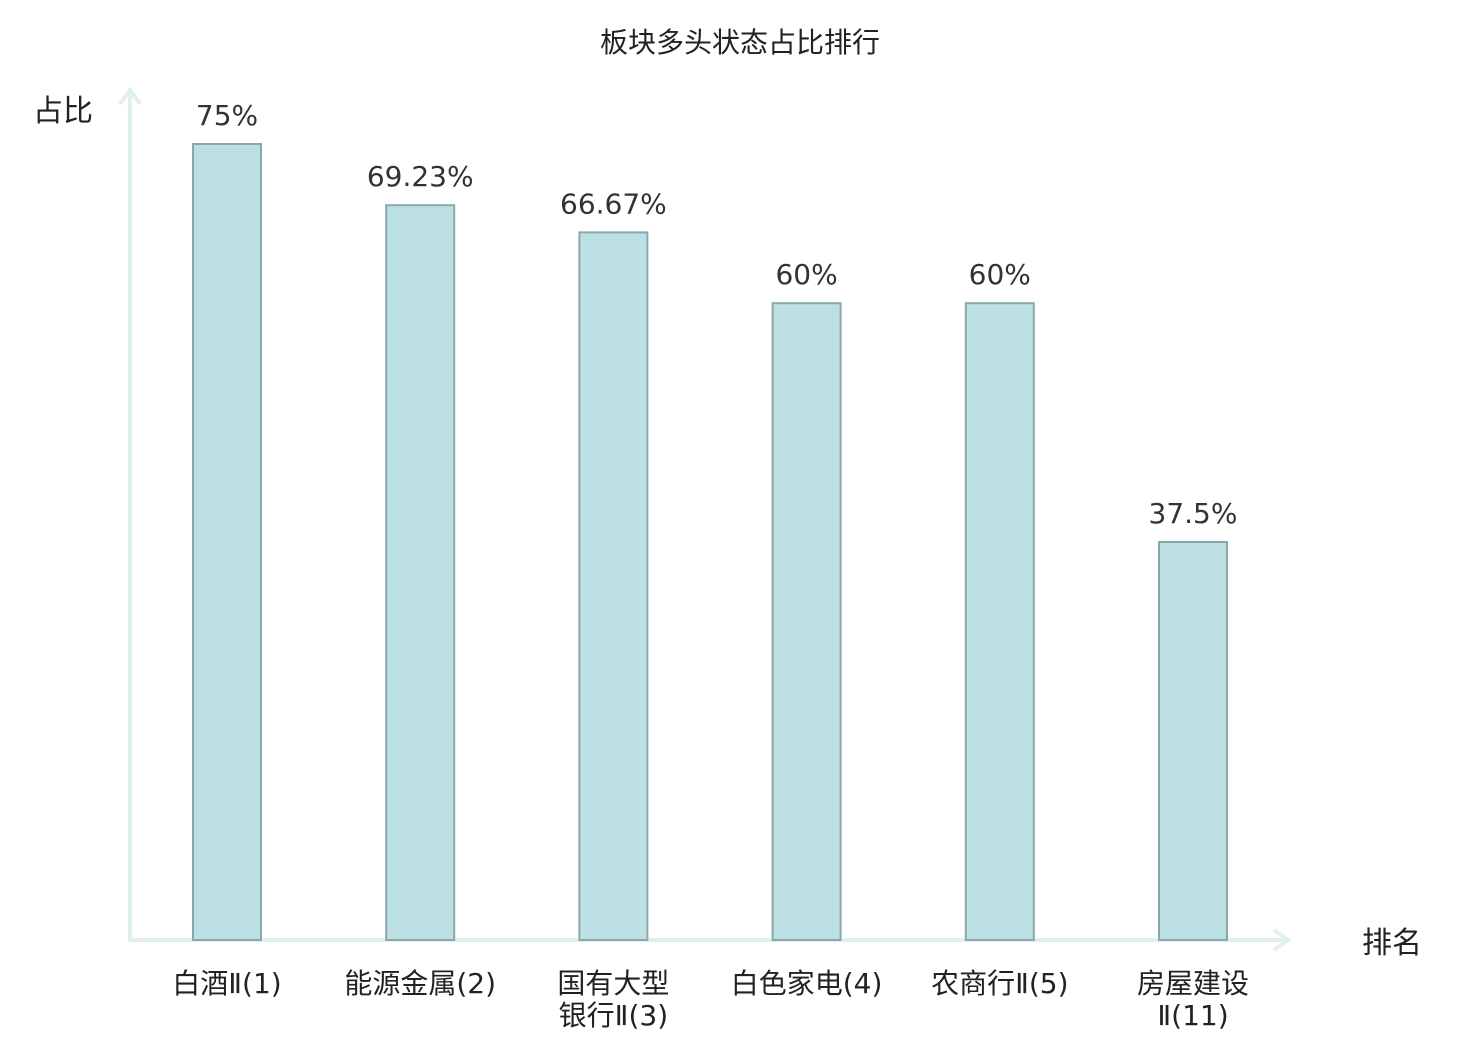 Image resolution: width=1480 pixels, height=1040 pixels. What do you see at coordinates (130, 96) in the screenshot?
I see `y-axis-arrow-icon` at bounding box center [130, 96].